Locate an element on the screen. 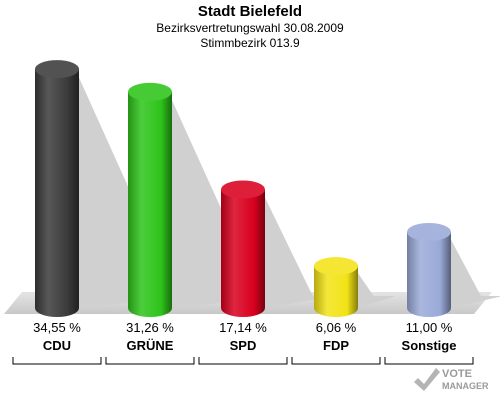 This screenshot has width=500, height=400. votemanager-check-icon: VOTE MANAGER is located at coordinates (451, 379).